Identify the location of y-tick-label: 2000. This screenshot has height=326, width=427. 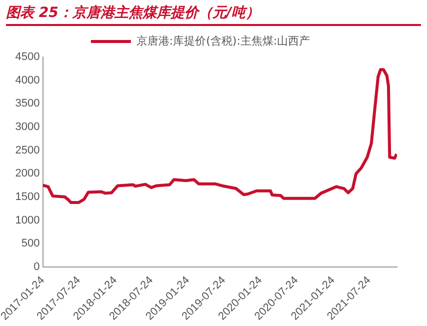
(27, 174).